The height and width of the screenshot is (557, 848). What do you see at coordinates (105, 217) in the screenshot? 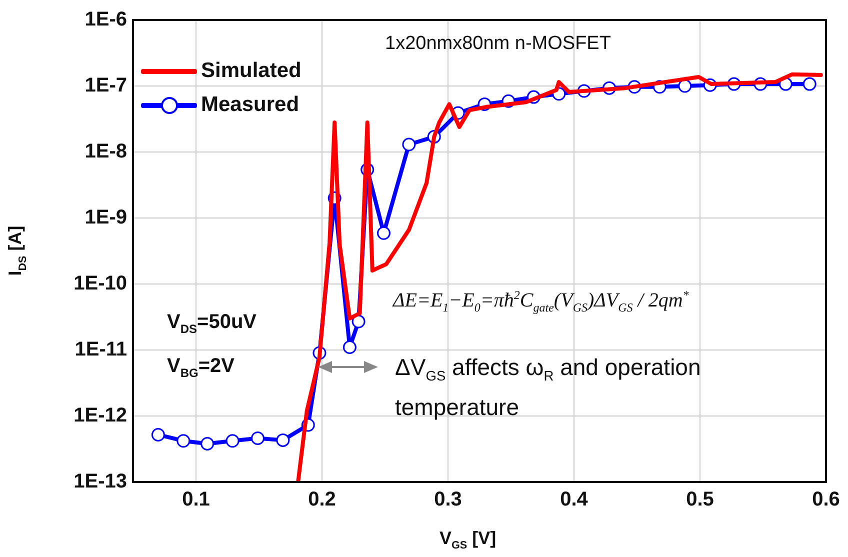
I see `y-tick-label: 1E-9` at bounding box center [105, 217].